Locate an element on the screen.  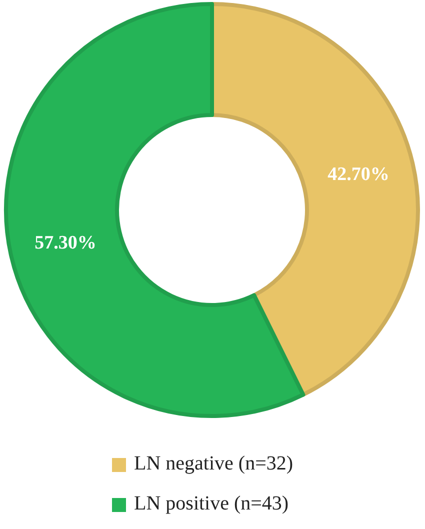
data-label: 42.70% is located at coordinates (359, 175).